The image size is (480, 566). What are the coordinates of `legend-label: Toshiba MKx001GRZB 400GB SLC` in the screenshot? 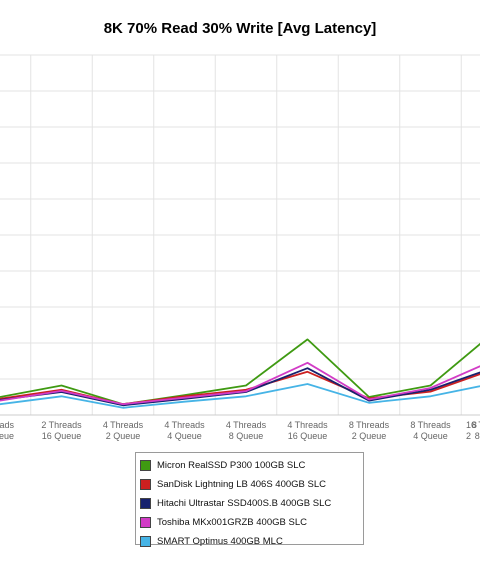 It's located at (232, 522).